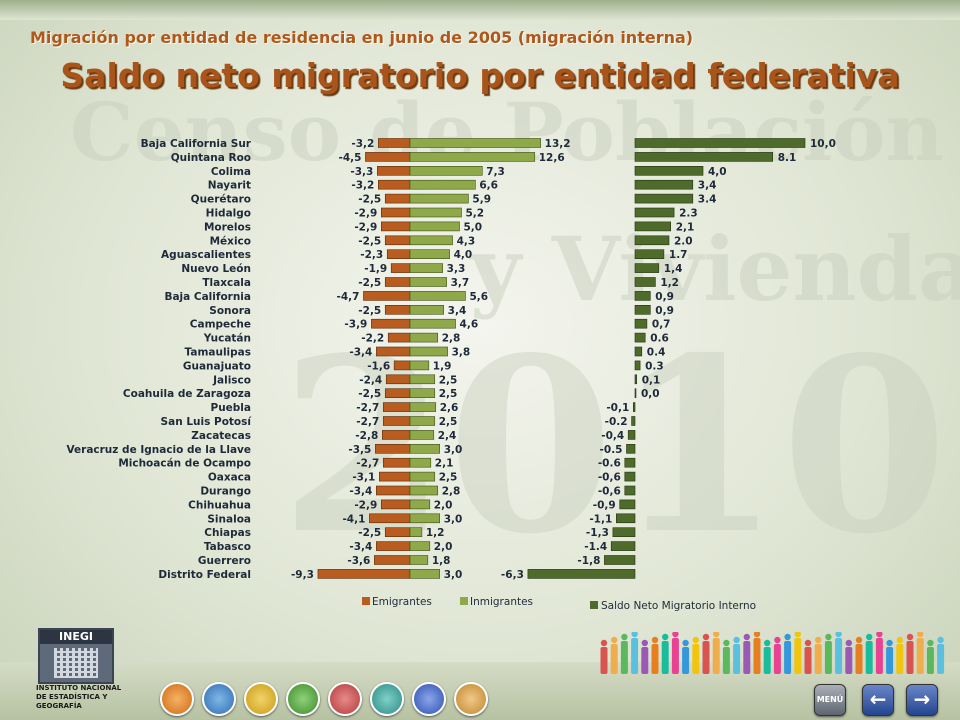  What do you see at coordinates (661, 325) in the screenshot?
I see `saldo-value-label: 0,7` at bounding box center [661, 325].